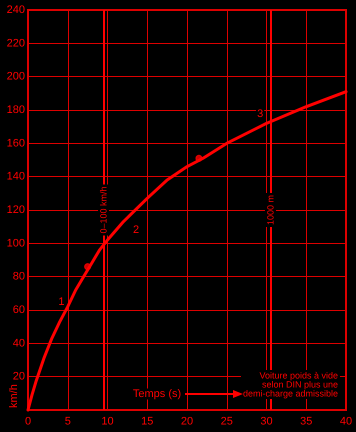 The width and height of the screenshot is (356, 432). Describe the element at coordinates (15, 143) in the screenshot. I see `y-tick-label: 160` at that location.